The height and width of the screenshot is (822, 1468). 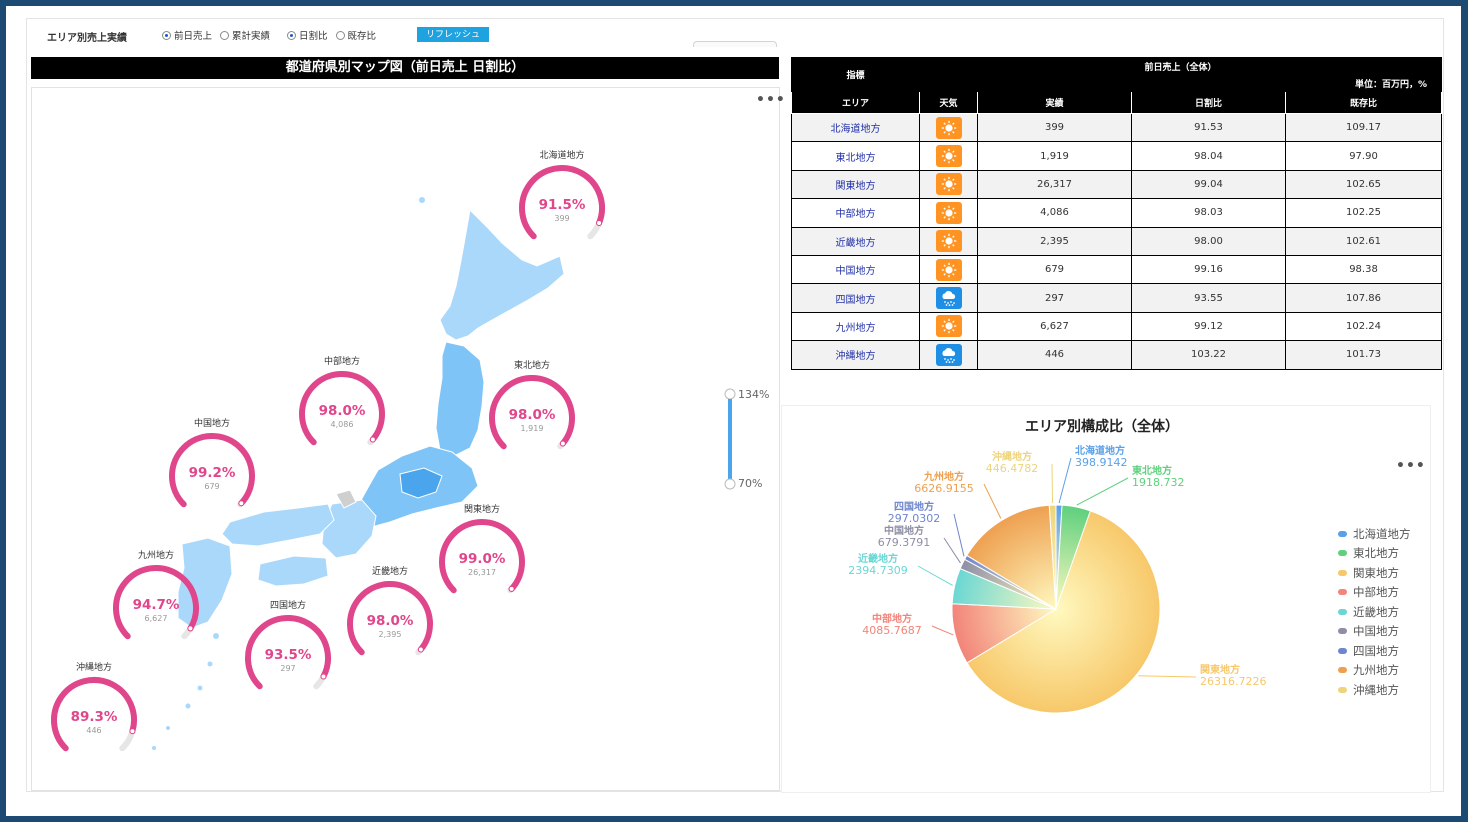 I want to click on gauge-7: 四国地方 93.5%297, so click(x=288, y=644).